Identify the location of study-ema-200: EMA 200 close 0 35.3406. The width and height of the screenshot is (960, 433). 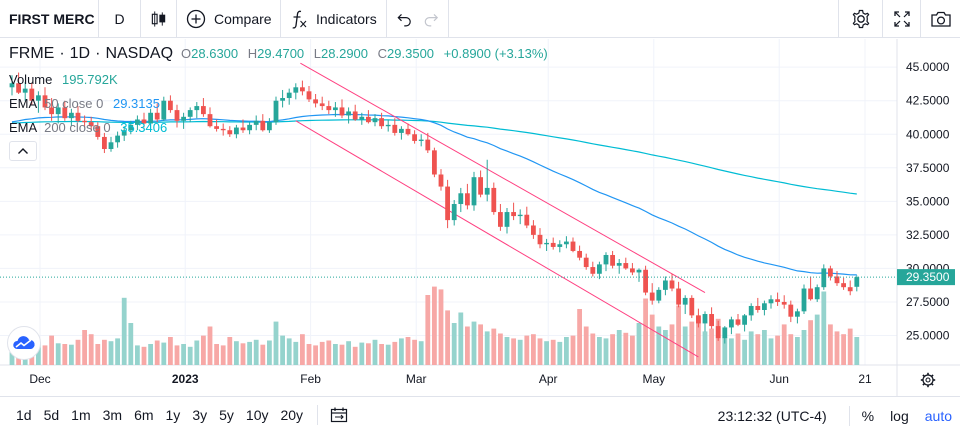
(88, 127).